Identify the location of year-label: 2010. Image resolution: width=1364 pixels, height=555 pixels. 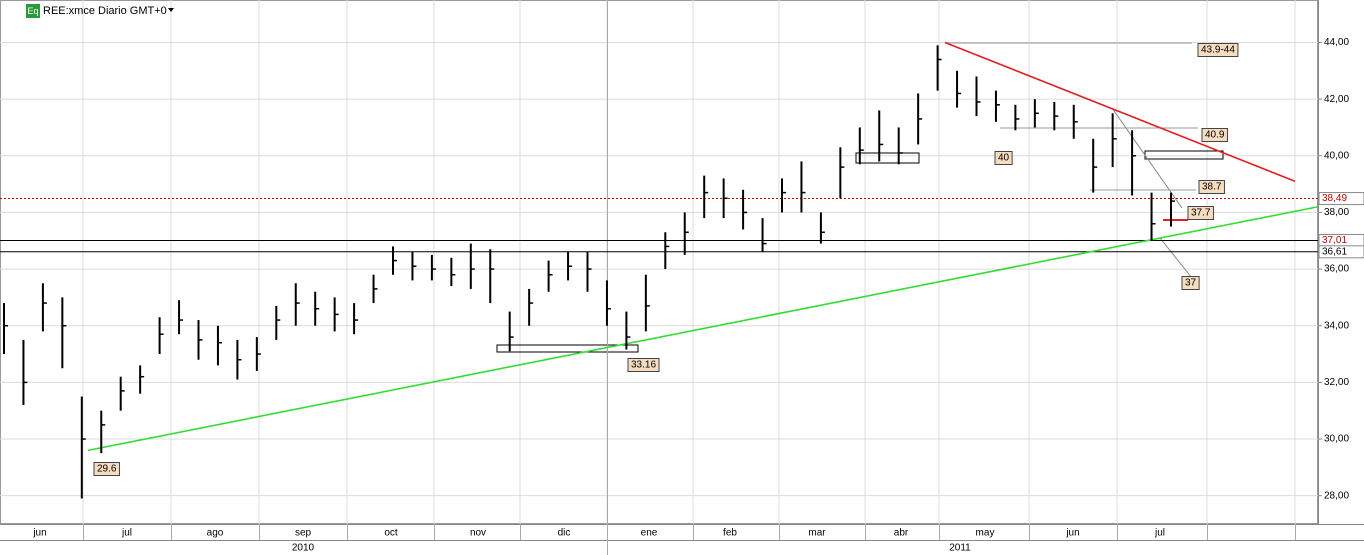
(303, 548).